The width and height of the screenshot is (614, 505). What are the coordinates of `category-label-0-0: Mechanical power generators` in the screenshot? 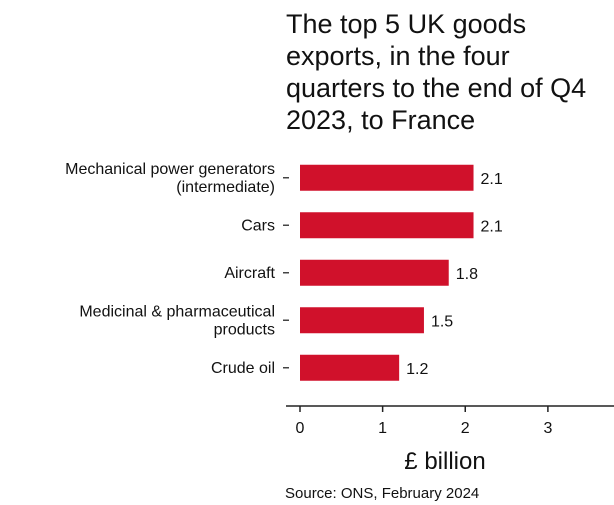 It's located at (170, 169).